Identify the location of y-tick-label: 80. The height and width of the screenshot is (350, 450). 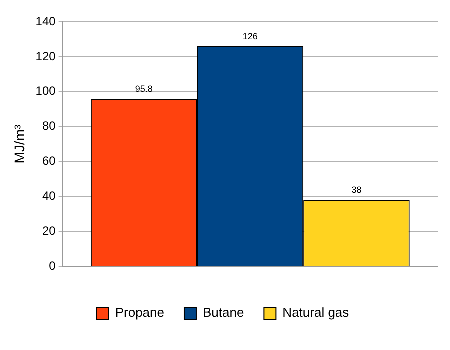
(49, 126).